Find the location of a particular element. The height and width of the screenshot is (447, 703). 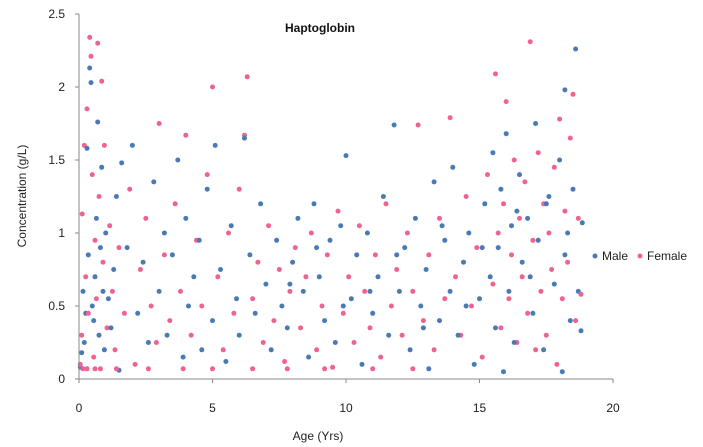

x-axis-title: Age (Yrs) is located at coordinates (318, 436).